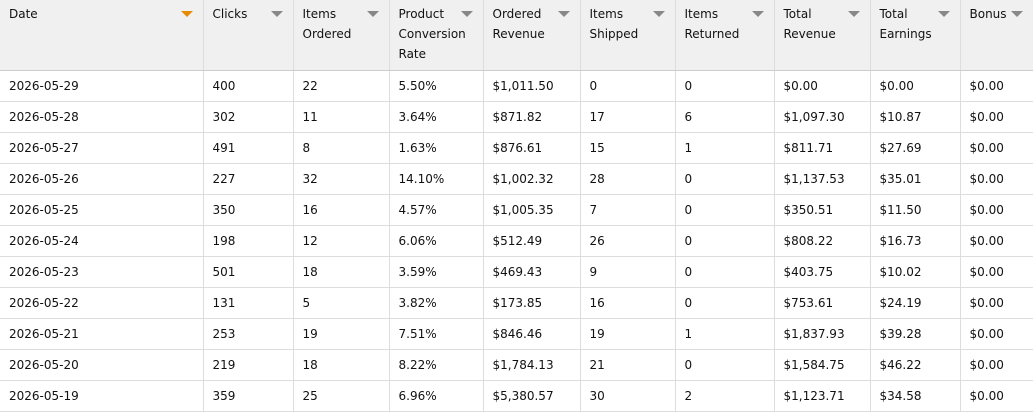 The width and height of the screenshot is (1033, 413). I want to click on table-cell: 22, so click(341, 86).